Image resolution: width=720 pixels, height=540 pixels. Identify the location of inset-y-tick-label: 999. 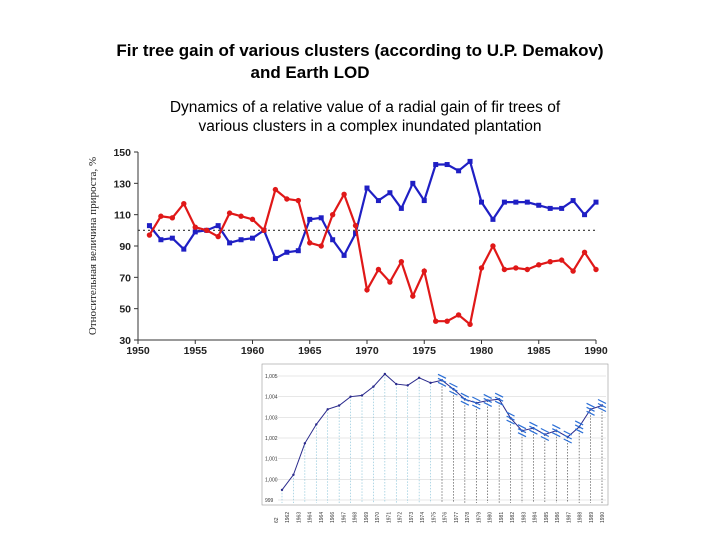
(269, 501).